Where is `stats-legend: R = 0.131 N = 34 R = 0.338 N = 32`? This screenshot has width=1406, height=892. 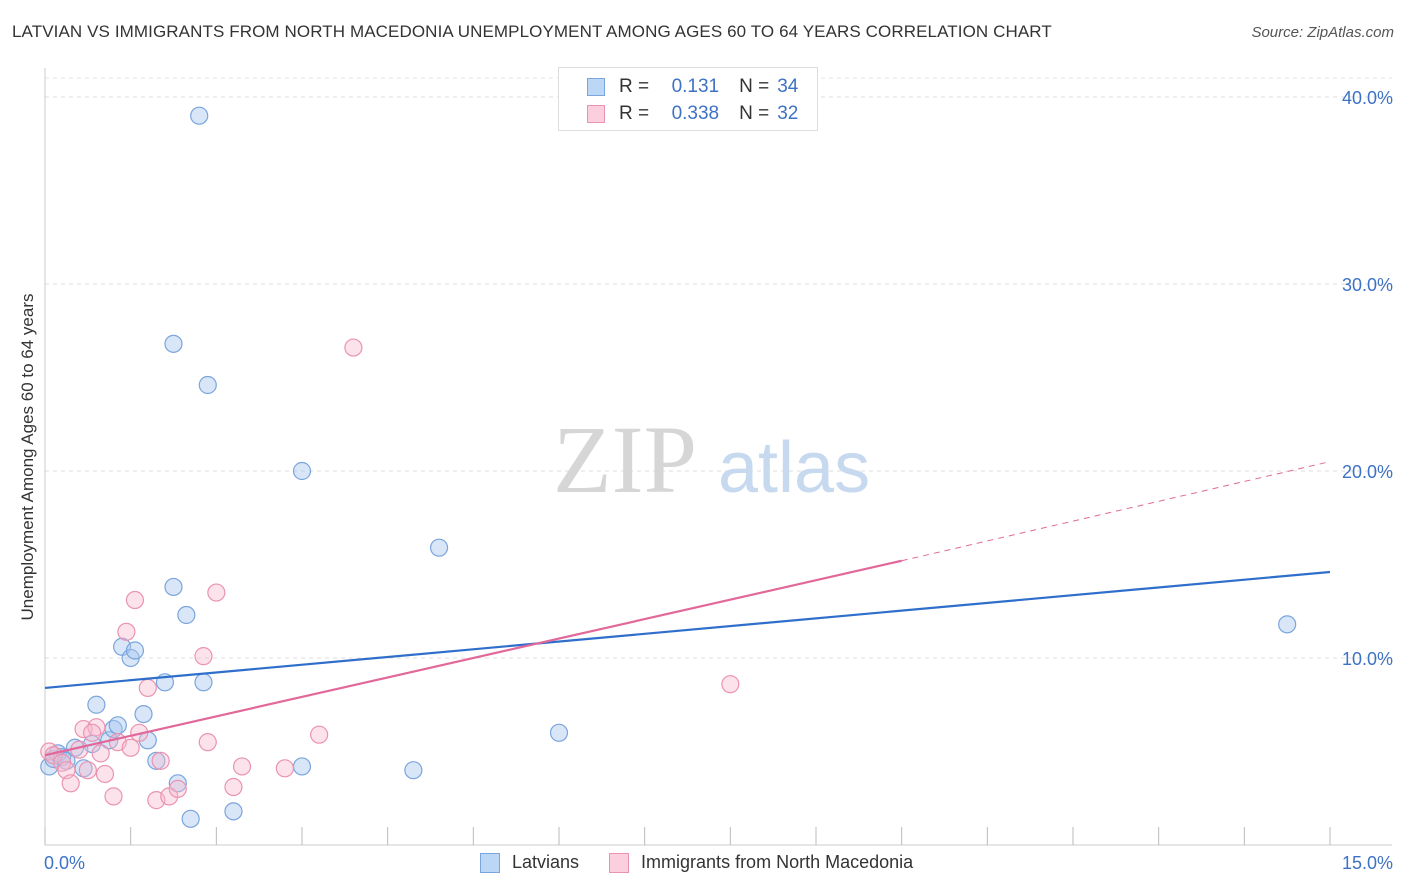
stats-legend: R = 0.131 N = 34 R = 0.338 N = 32 is located at coordinates (688, 99).